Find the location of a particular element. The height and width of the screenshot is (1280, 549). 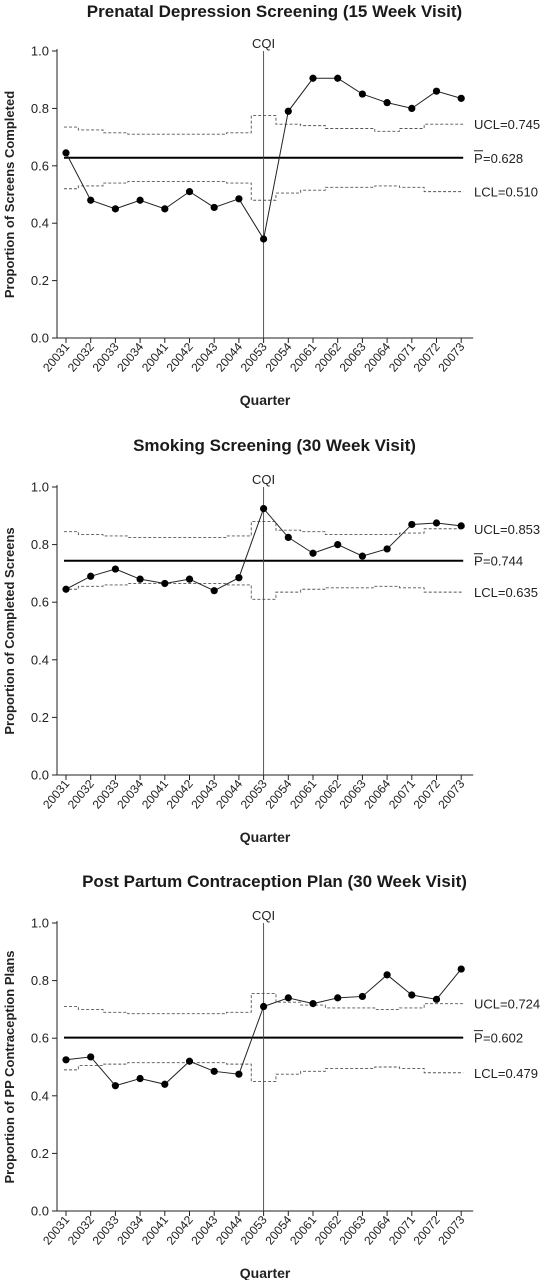

ucl-label: UCL=0.745 is located at coordinates (507, 124).